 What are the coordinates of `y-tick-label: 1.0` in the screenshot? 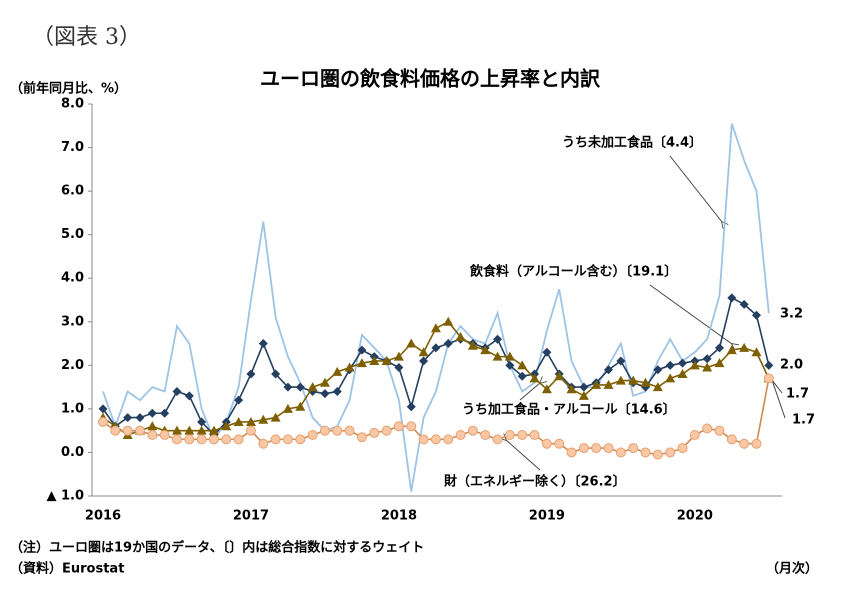 It's located at (72, 408).